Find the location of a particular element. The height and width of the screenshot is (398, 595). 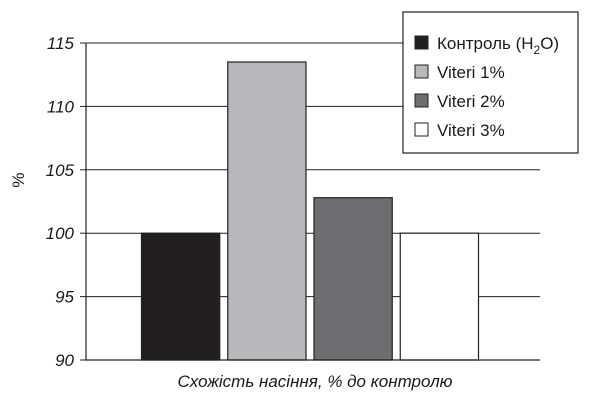

y-tick-label: 95 is located at coordinates (64, 297).